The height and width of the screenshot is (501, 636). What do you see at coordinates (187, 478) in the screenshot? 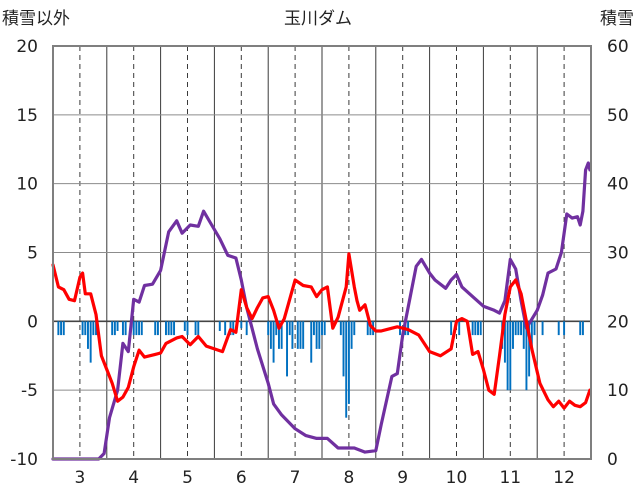
I see `x-tick-label: 5` at bounding box center [187, 478].